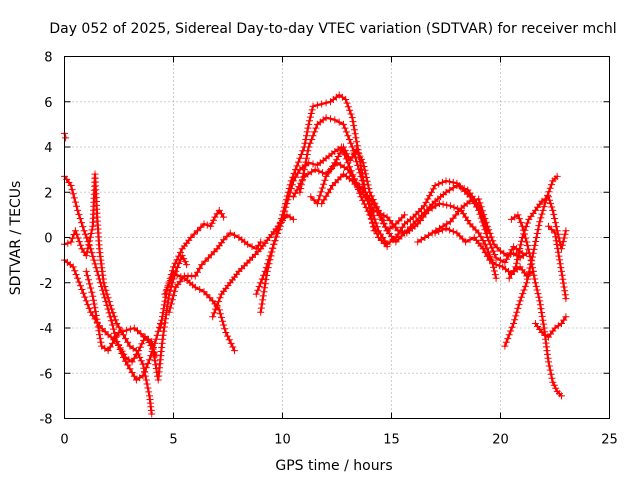 Image resolution: width=640 pixels, height=480 pixels. What do you see at coordinates (550, 327) in the screenshot?
I see `series-trace` at bounding box center [550, 327].